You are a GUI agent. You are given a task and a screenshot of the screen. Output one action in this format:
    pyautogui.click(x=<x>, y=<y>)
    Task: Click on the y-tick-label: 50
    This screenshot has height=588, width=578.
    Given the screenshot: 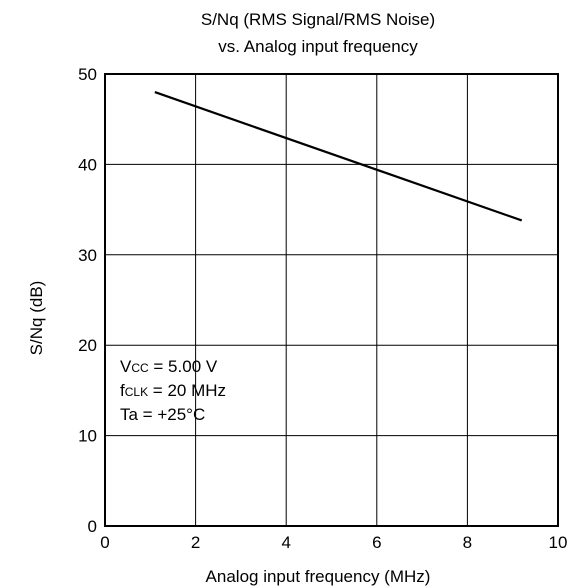 What is the action you would take?
    pyautogui.click(x=87, y=74)
    